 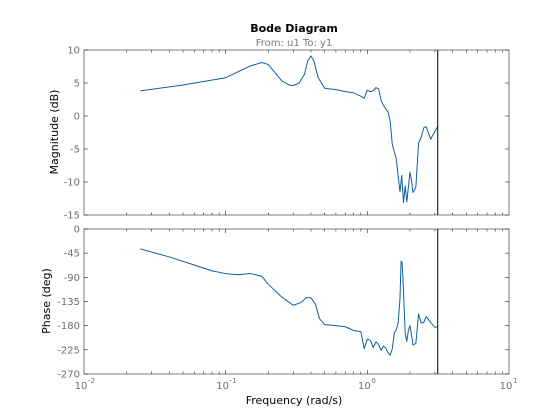 I want to click on x-tick-exponent: 0, so click(x=373, y=381).